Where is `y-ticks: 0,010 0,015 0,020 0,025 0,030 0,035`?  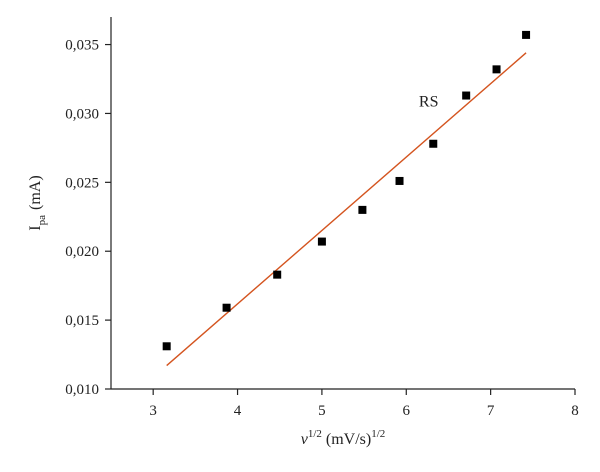 y-ticks: 0,010 0,015 0,020 0,025 0,030 0,035 is located at coordinates (88, 218).